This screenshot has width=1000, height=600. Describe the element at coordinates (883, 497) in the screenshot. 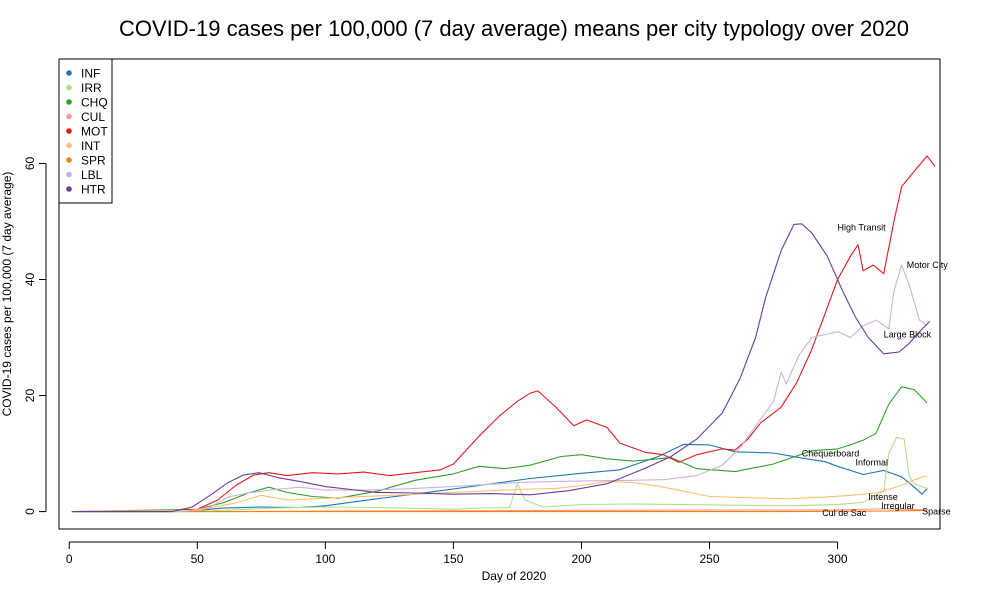

I see `annotation-label: Intense` at that location.